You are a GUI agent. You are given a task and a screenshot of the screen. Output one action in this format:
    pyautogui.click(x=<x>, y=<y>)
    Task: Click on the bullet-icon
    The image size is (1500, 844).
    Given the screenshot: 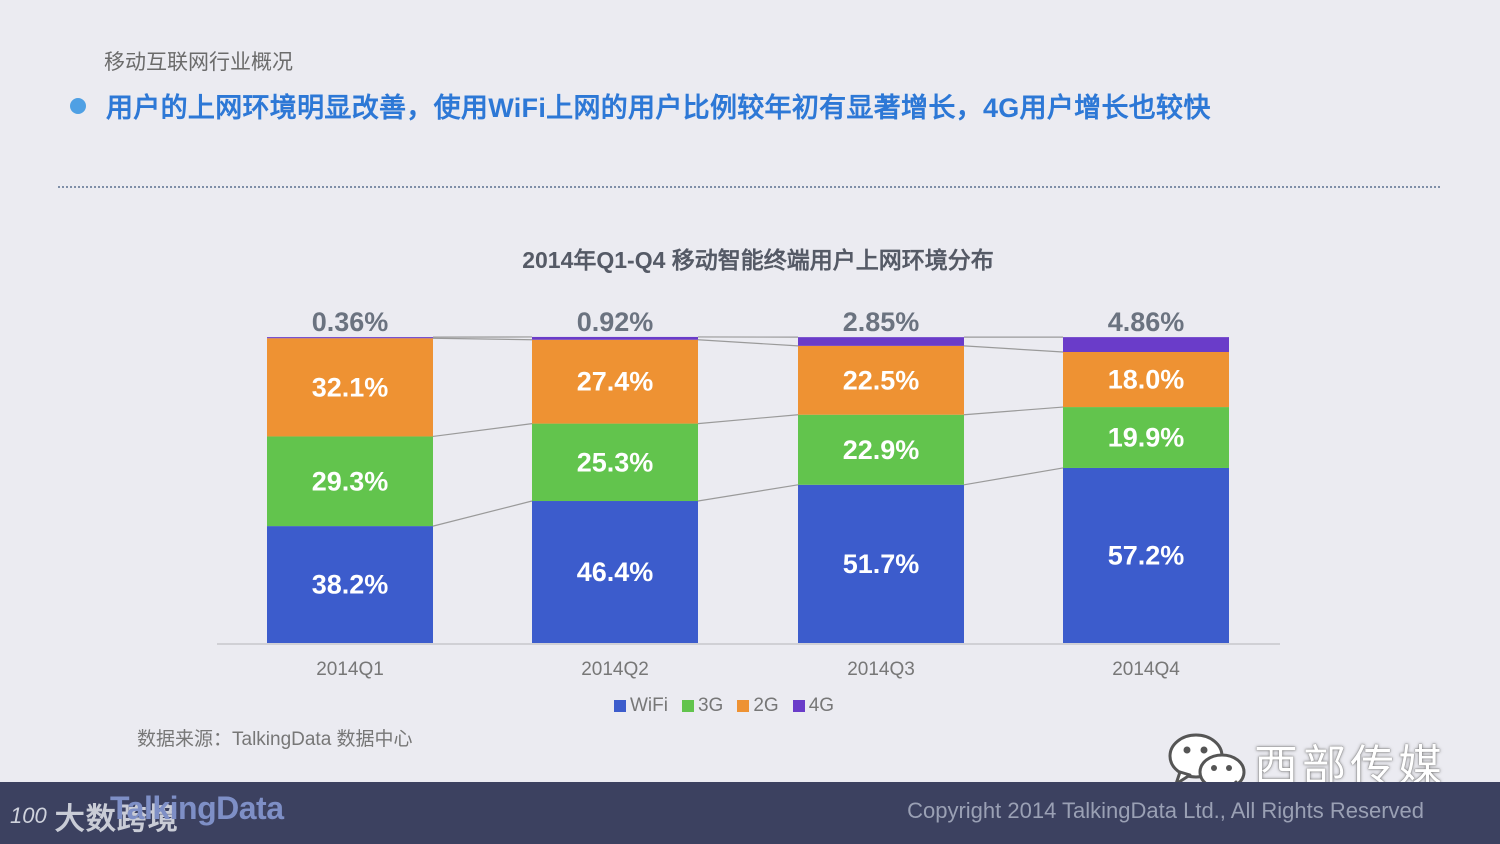 What is the action you would take?
    pyautogui.click(x=78, y=105)
    